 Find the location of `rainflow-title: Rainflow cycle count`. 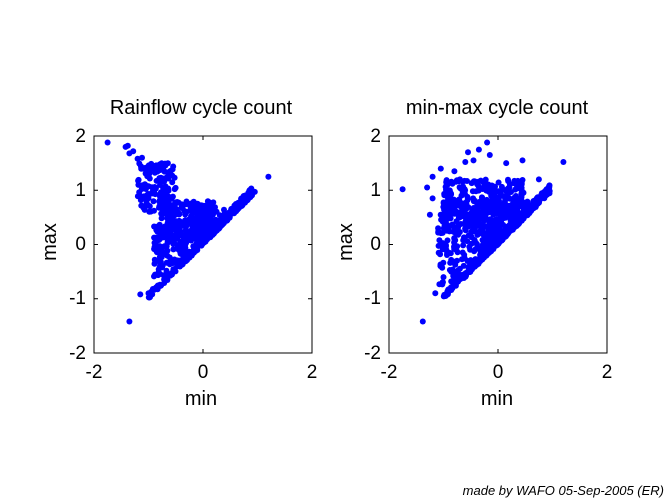

rainflow-title: Rainflow cycle count is located at coordinates (201, 108).